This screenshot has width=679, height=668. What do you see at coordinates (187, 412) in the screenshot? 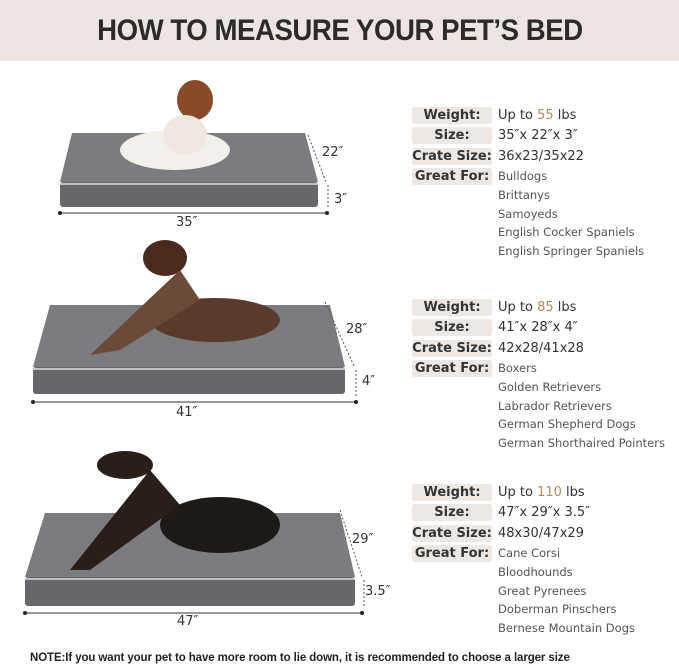
I see `length-dimension: 41″` at bounding box center [187, 412].